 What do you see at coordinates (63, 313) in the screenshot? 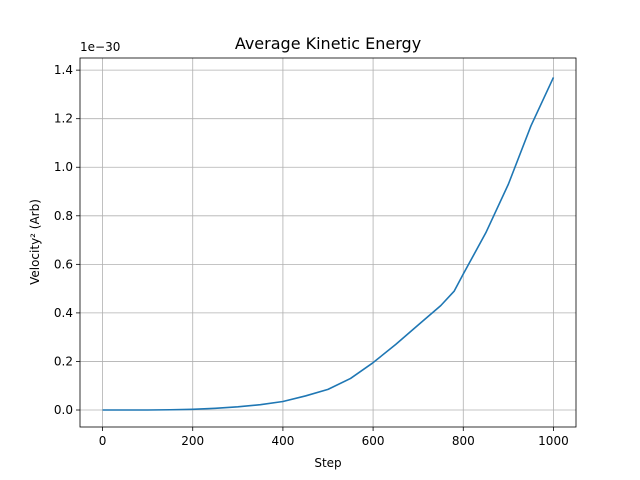
I see `y-tick-label: 0.4` at bounding box center [63, 313].